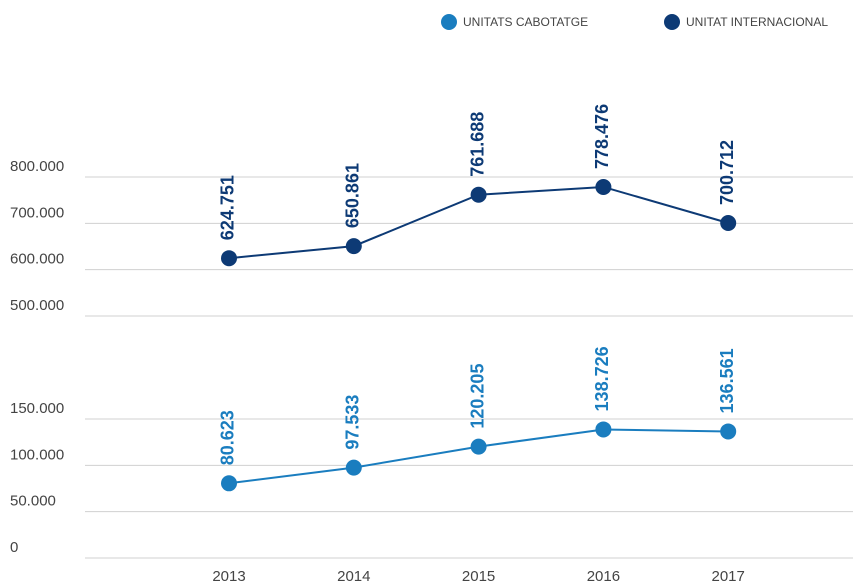 This screenshot has width=853, height=585. What do you see at coordinates (37, 454) in the screenshot?
I see `y-tick-label: 100.000` at bounding box center [37, 454].